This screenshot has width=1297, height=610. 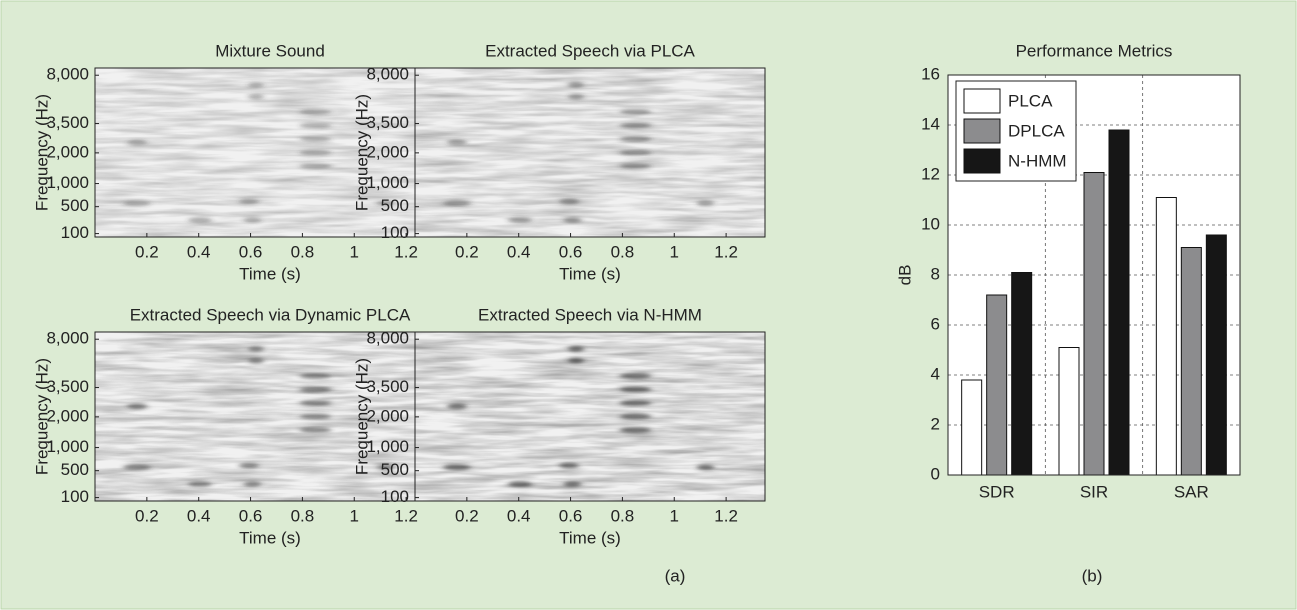 I want to click on x-tick-label: SDR, so click(x=997, y=491).